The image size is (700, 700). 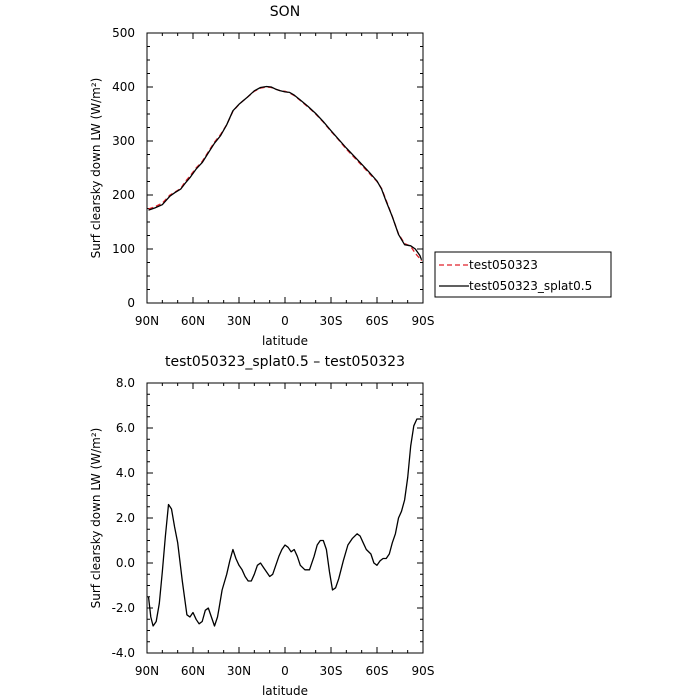 I want to click on series-line-test050323, so click(x=285, y=174).